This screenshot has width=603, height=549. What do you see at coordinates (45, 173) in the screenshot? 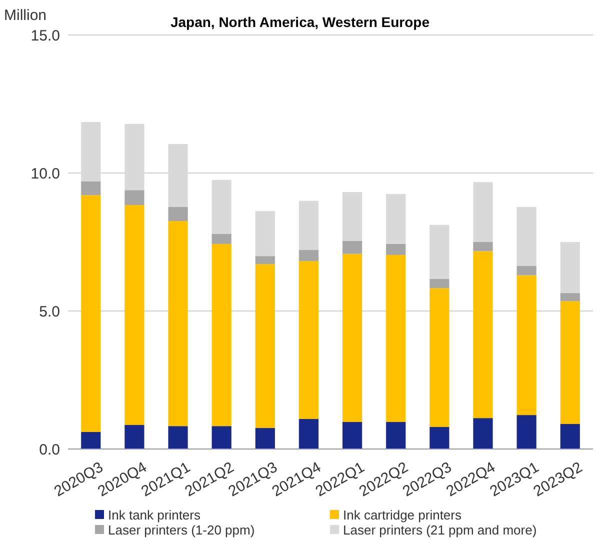
I see `y-tick-label: 10.0` at bounding box center [45, 173].